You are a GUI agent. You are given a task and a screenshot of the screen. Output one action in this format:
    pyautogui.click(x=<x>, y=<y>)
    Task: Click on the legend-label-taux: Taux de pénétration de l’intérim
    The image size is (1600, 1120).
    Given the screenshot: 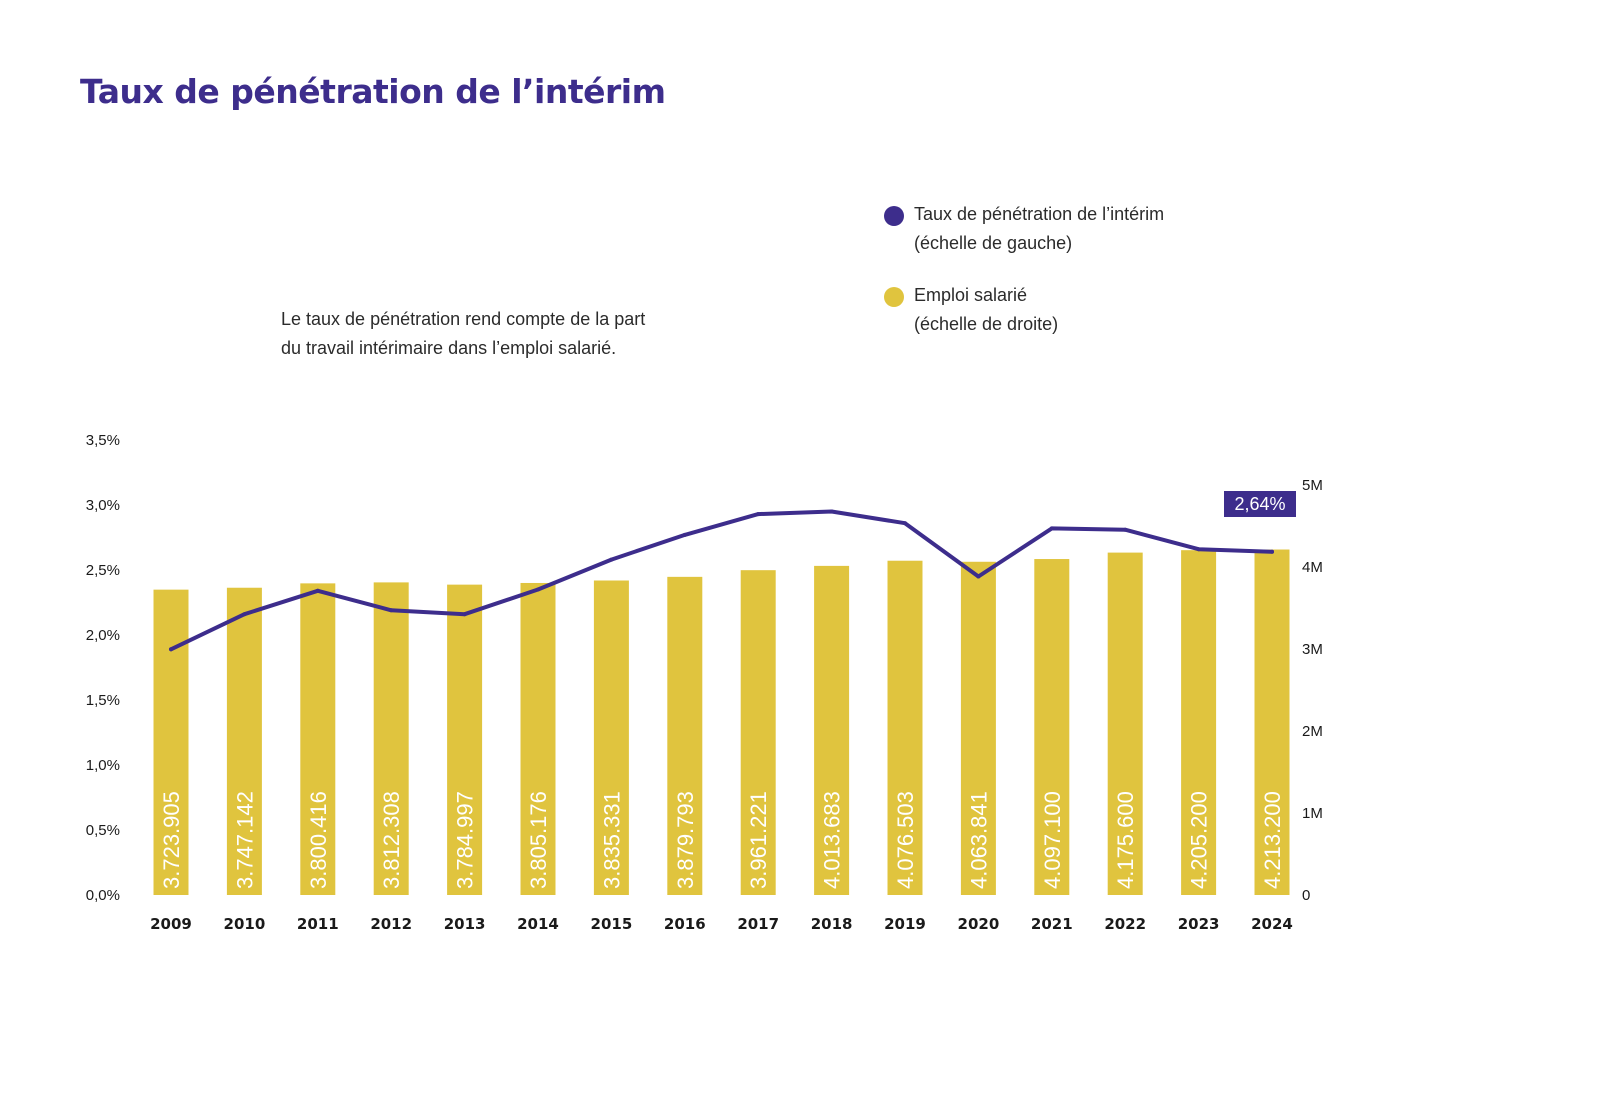 What is the action you would take?
    pyautogui.click(x=1039, y=214)
    